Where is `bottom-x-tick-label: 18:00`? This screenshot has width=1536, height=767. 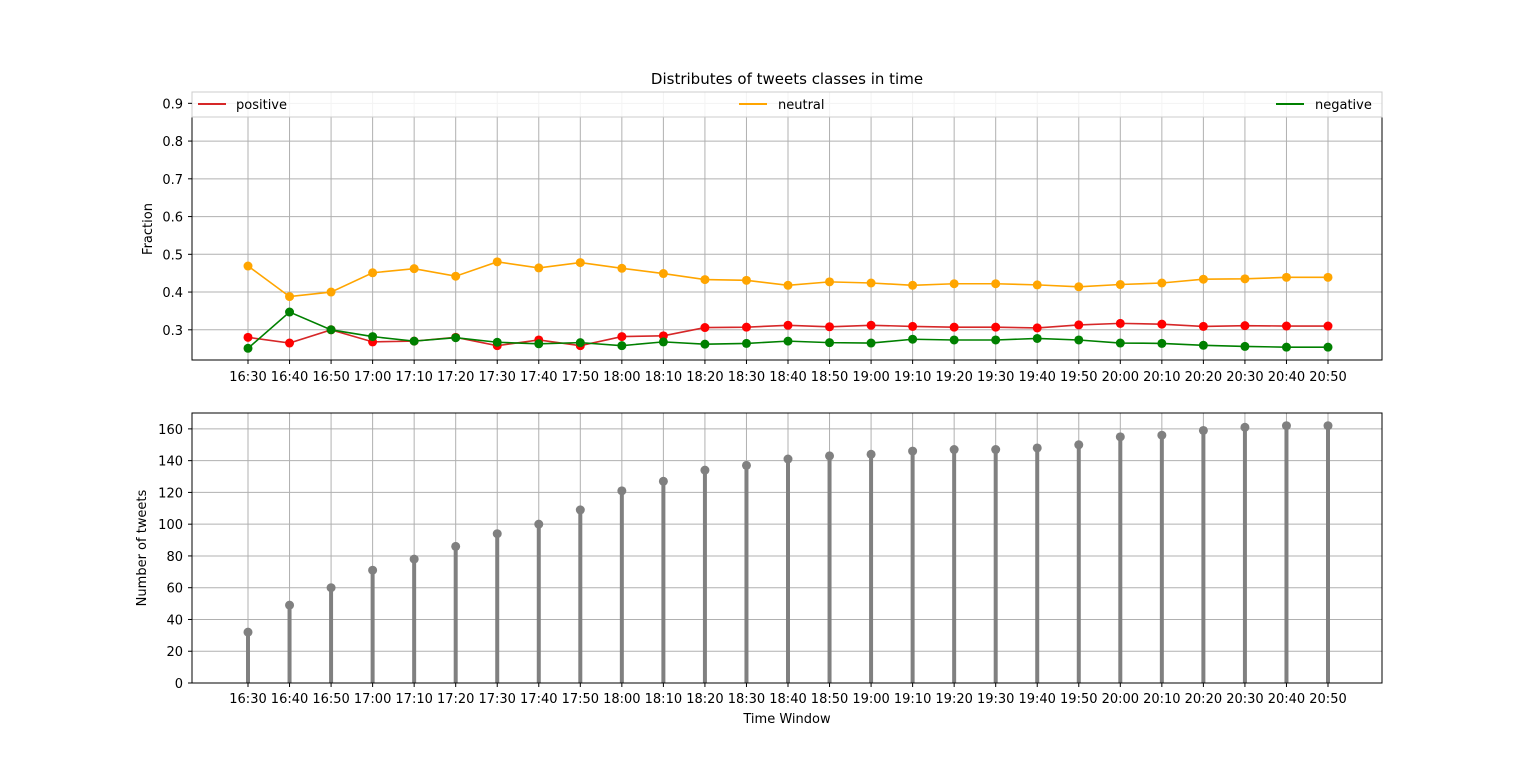 bottom-x-tick-label: 18:00 is located at coordinates (621, 699).